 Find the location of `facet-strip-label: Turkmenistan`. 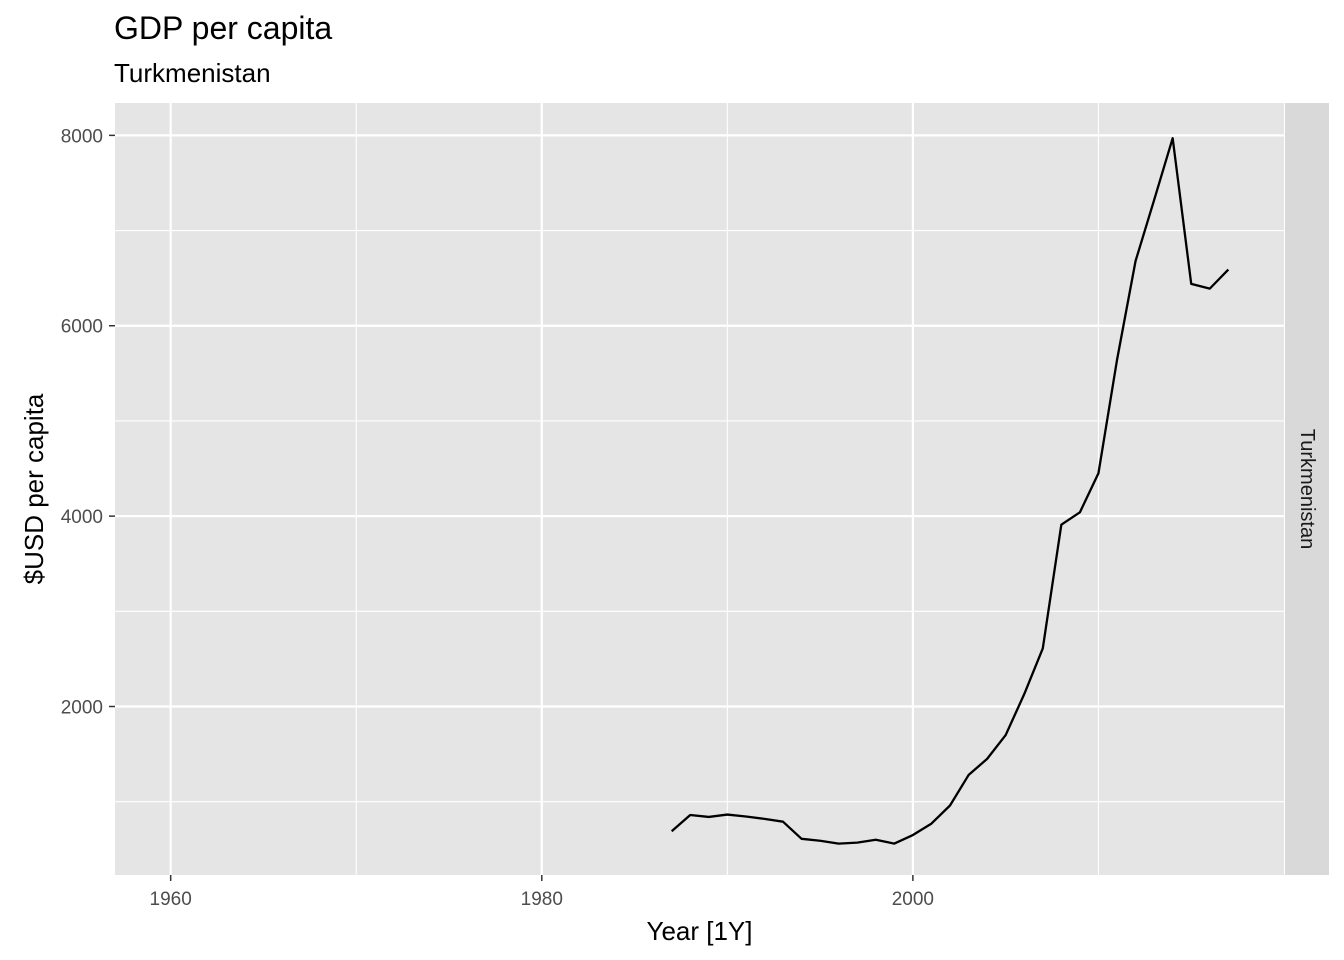

facet-strip-label: Turkmenistan is located at coordinates (1307, 489).